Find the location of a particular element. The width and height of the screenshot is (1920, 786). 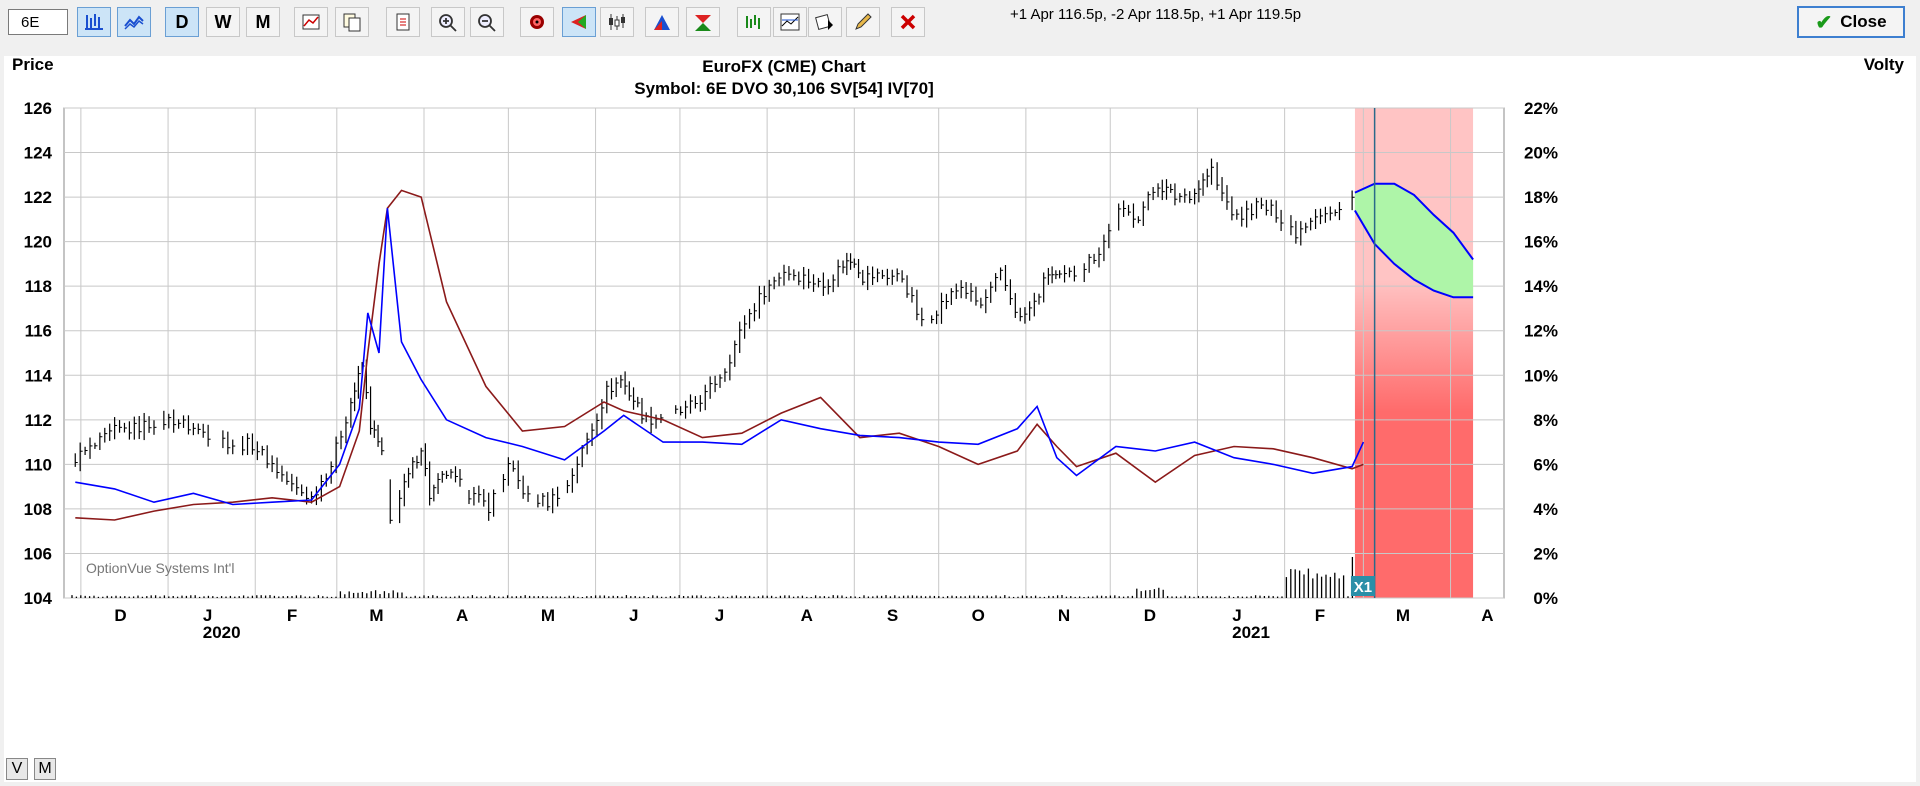

watermark: OptionVue Systems Int'l is located at coordinates (160, 568).